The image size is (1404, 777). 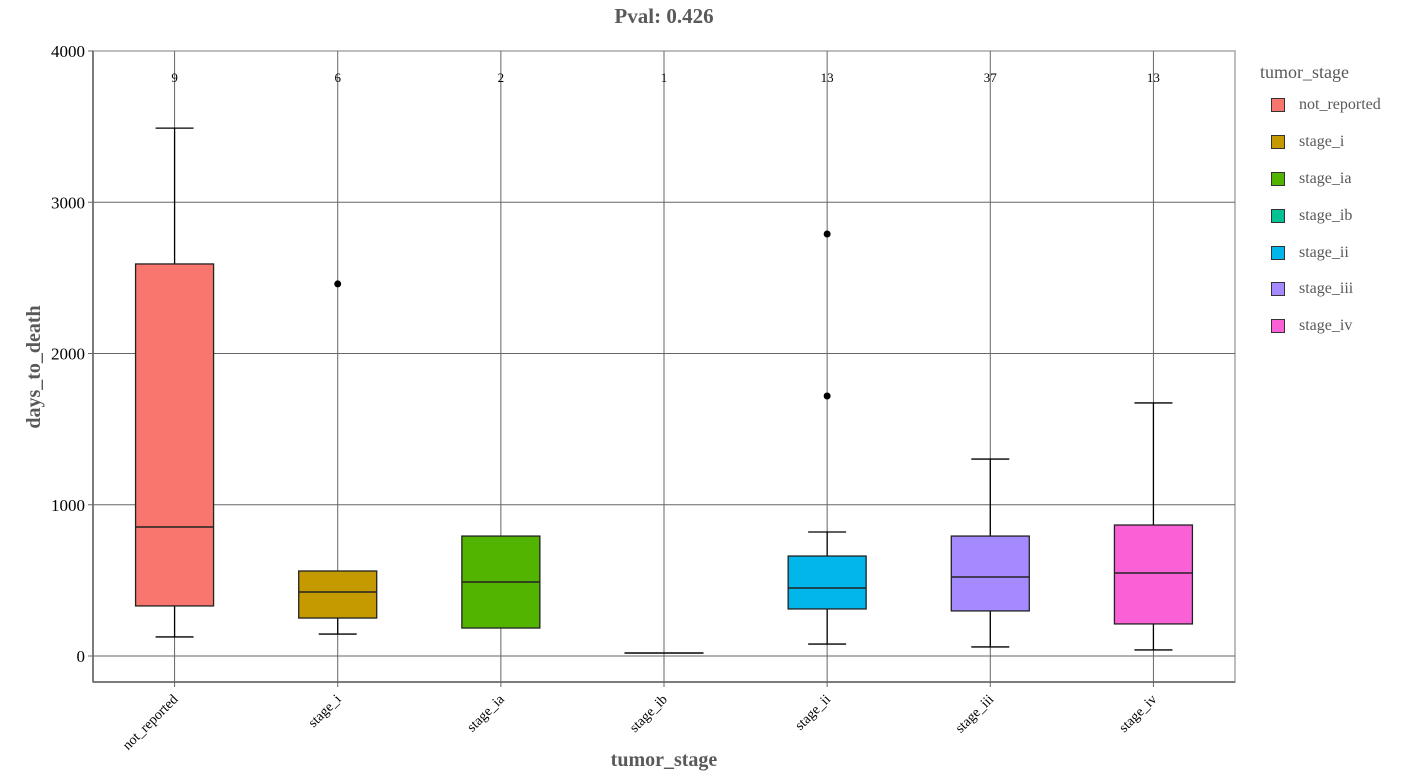 What do you see at coordinates (501, 77) in the screenshot?
I see `count-label: 2` at bounding box center [501, 77].